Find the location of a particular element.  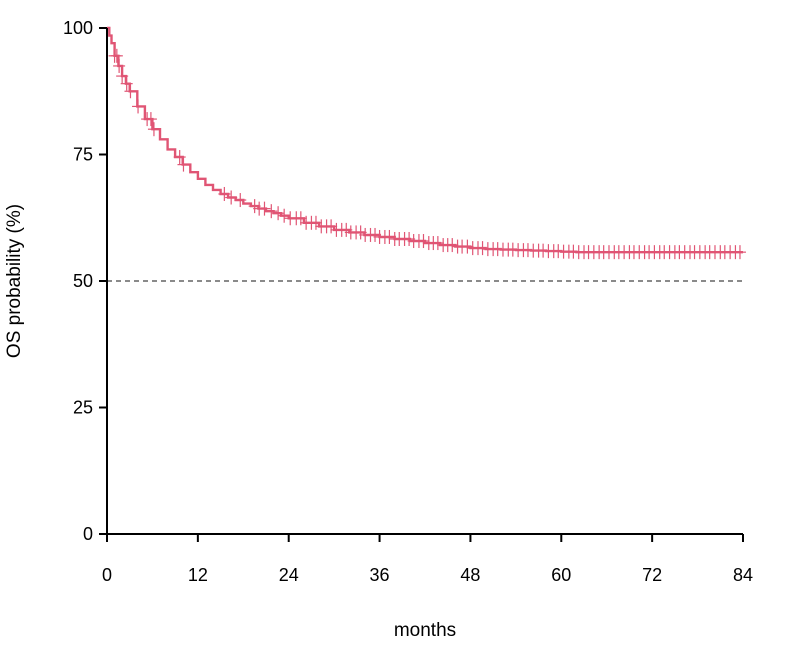

y-tick-label: 50 is located at coordinates (83, 281).